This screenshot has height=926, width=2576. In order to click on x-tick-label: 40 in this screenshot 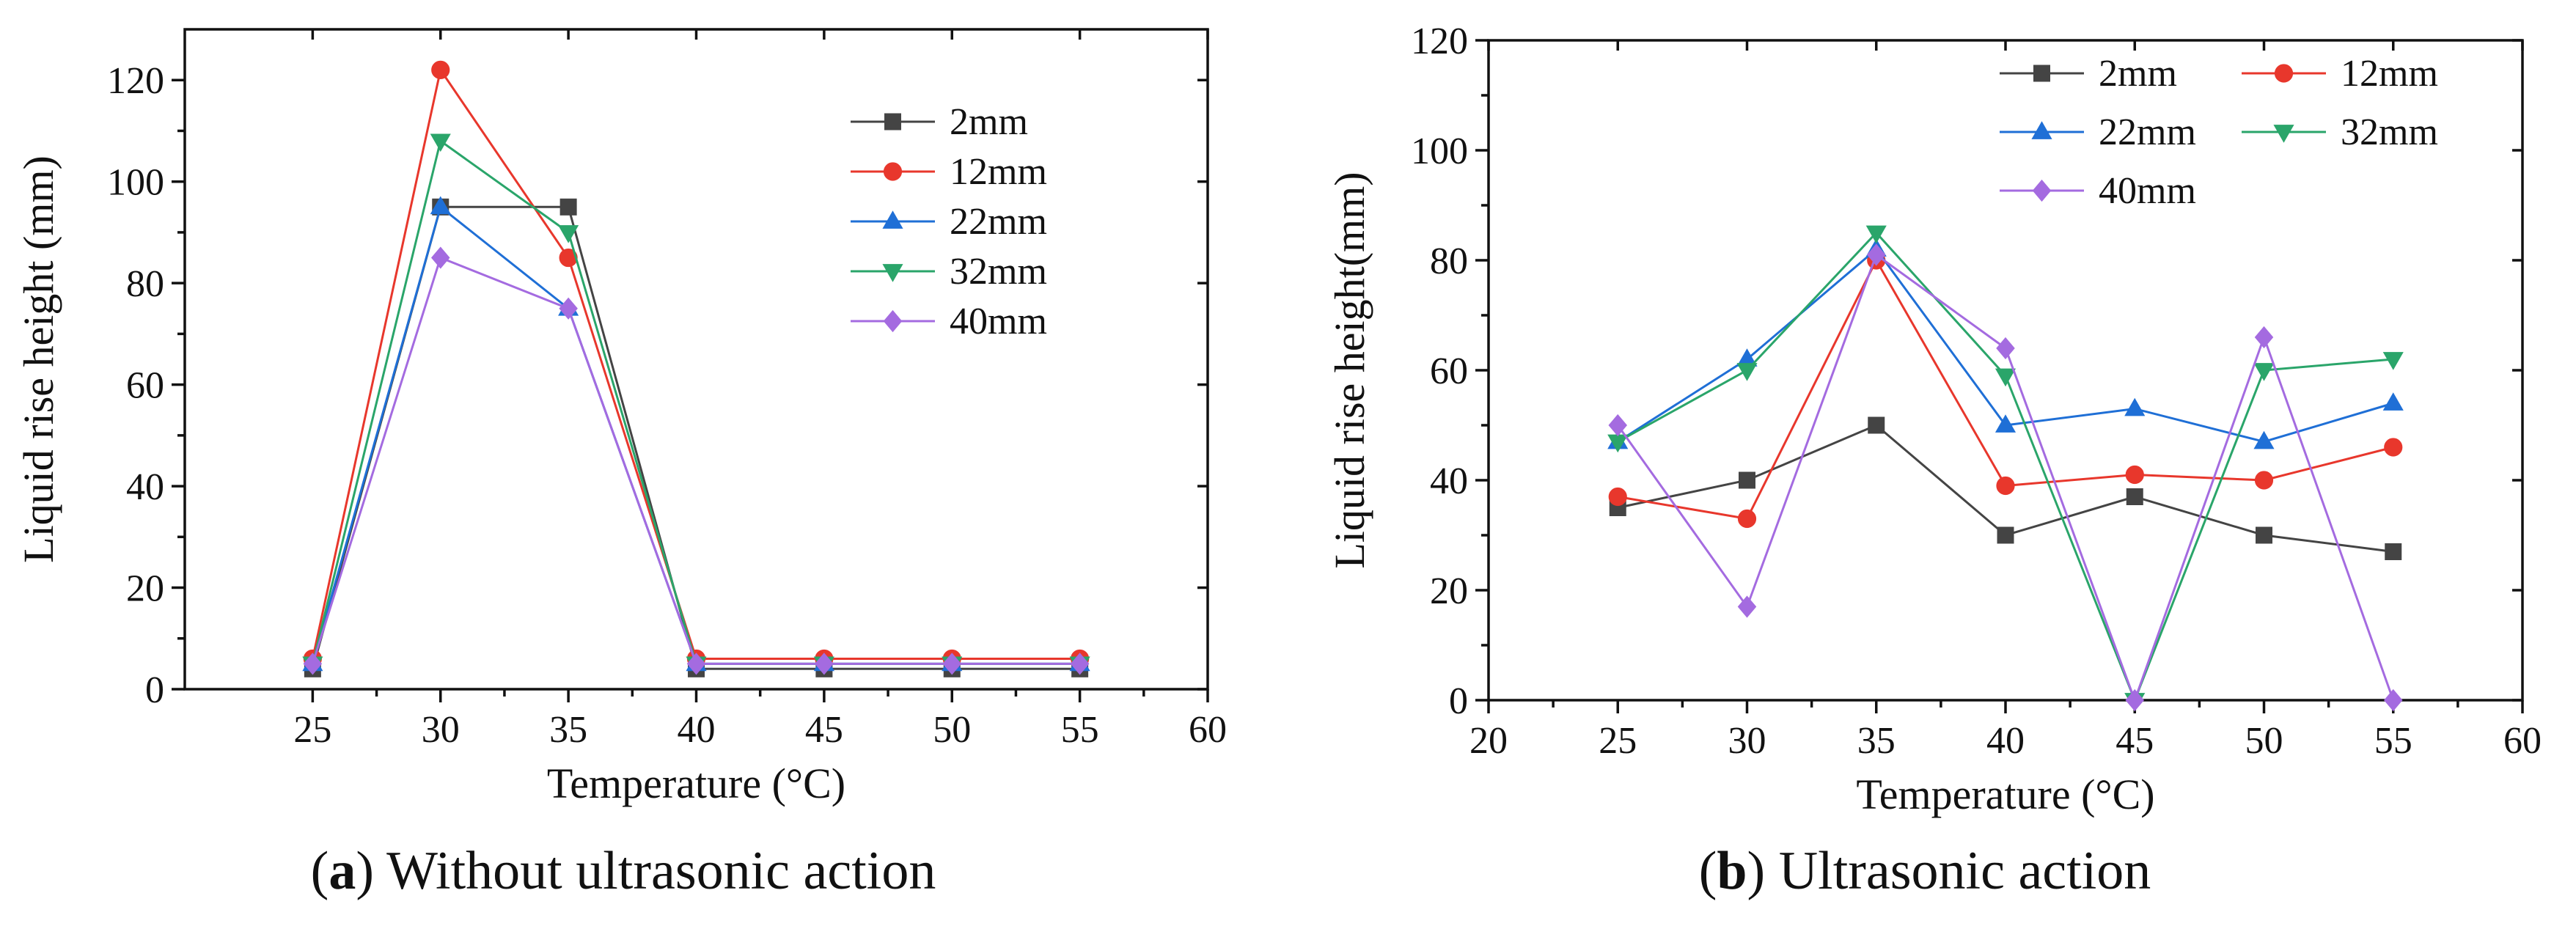, I will do `click(697, 730)`.